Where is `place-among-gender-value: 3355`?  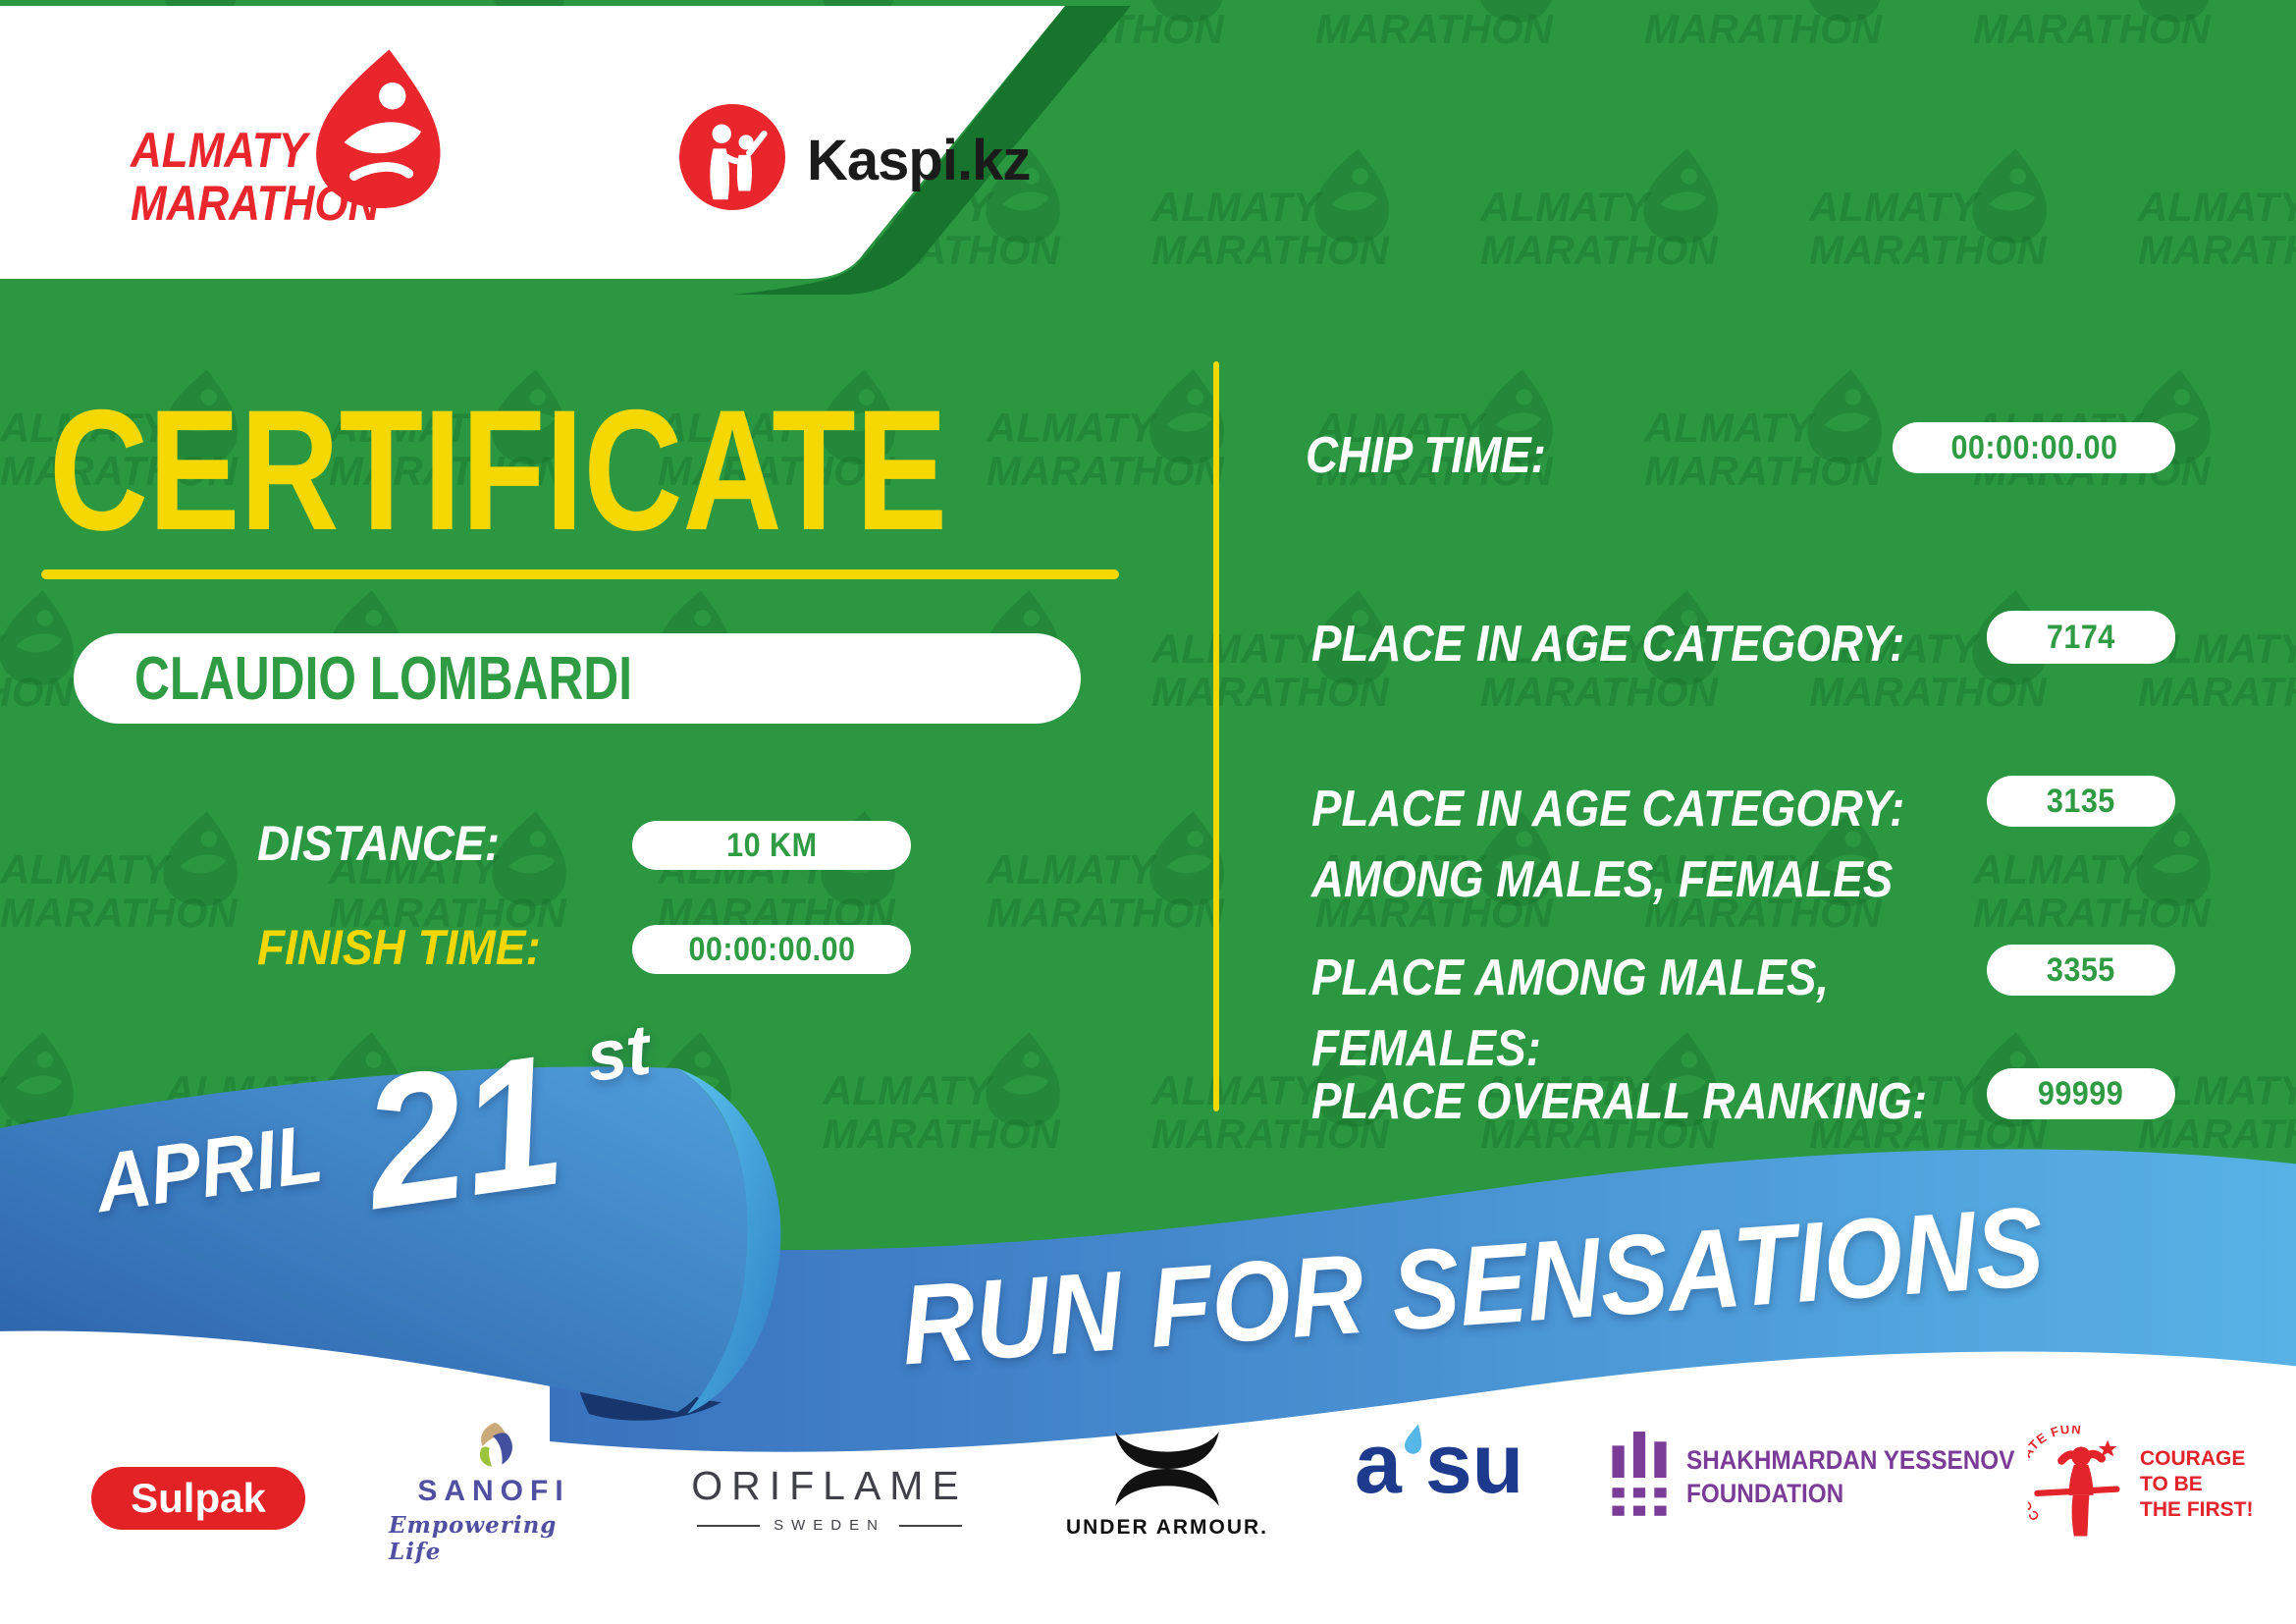 place-among-gender-value: 3355 is located at coordinates (2081, 969).